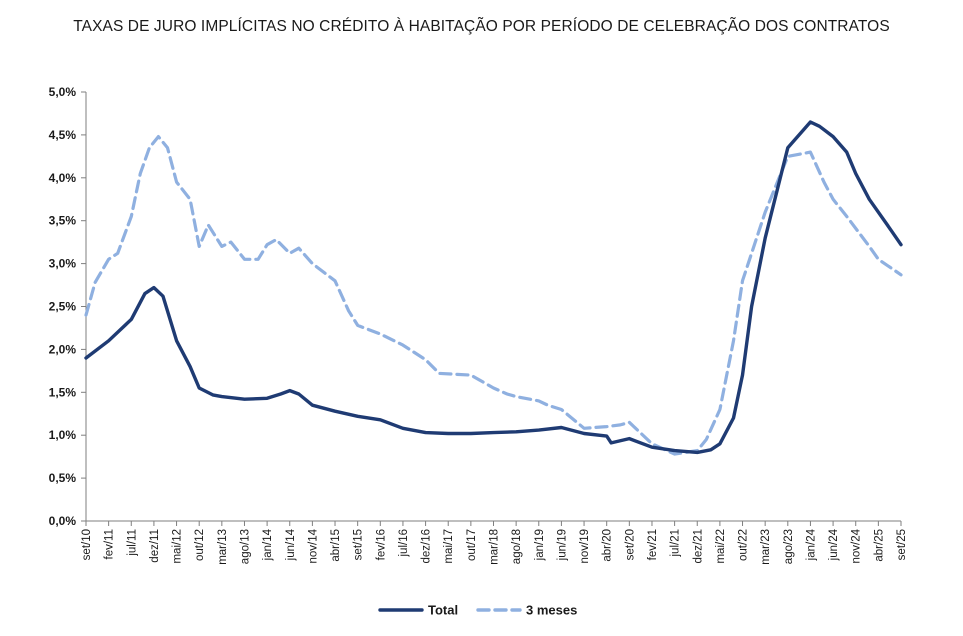 The image size is (963, 636). I want to click on x-tick-label: ago/18, so click(517, 546).